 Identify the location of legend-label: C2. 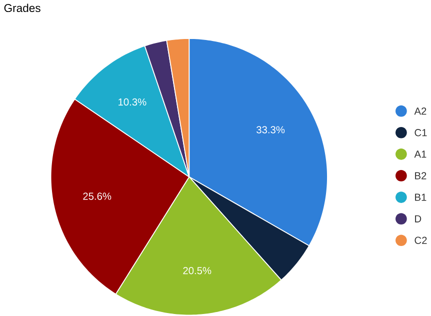
(420, 240).